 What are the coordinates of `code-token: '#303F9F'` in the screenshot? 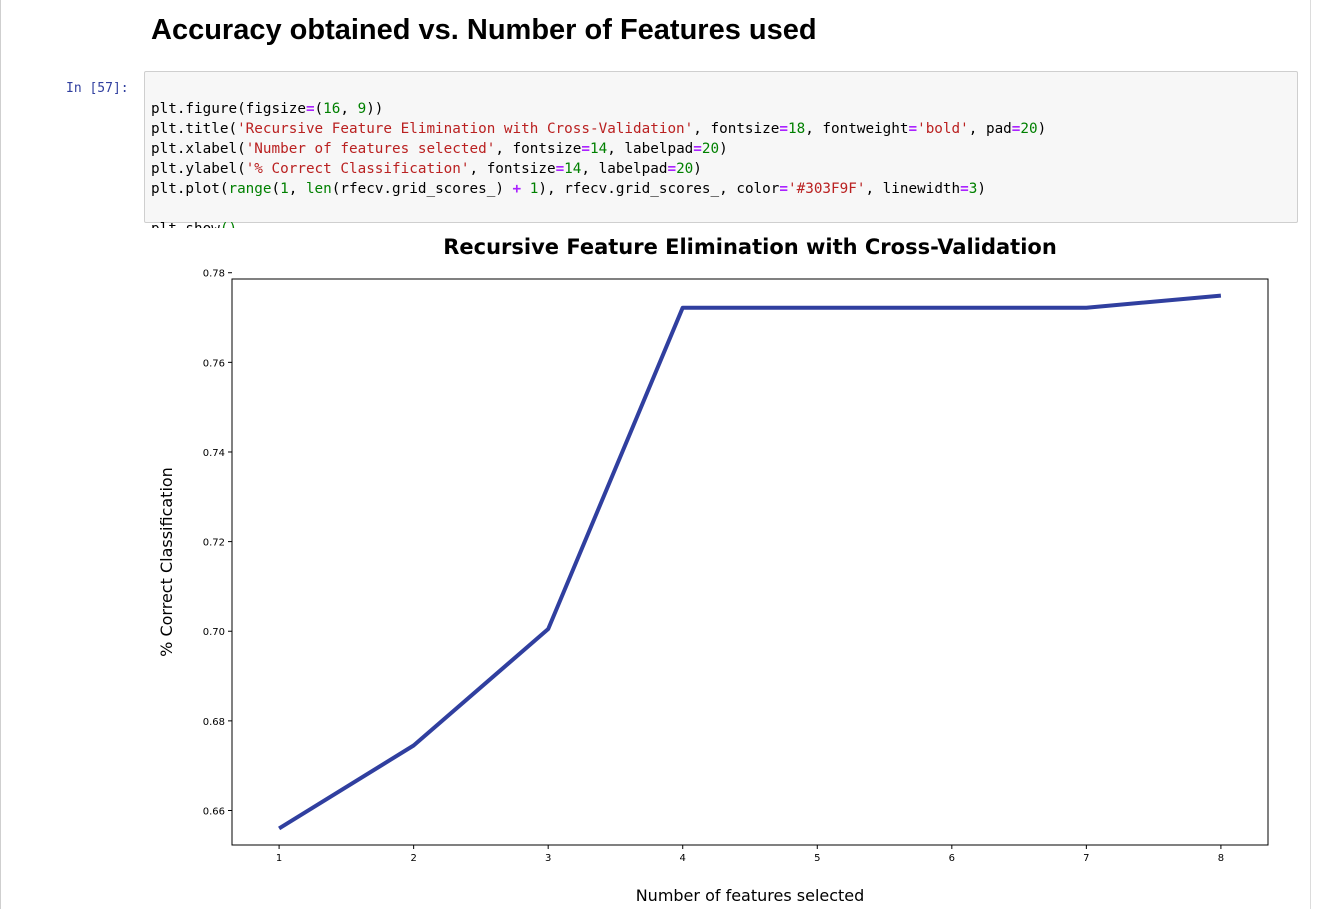 It's located at (827, 189).